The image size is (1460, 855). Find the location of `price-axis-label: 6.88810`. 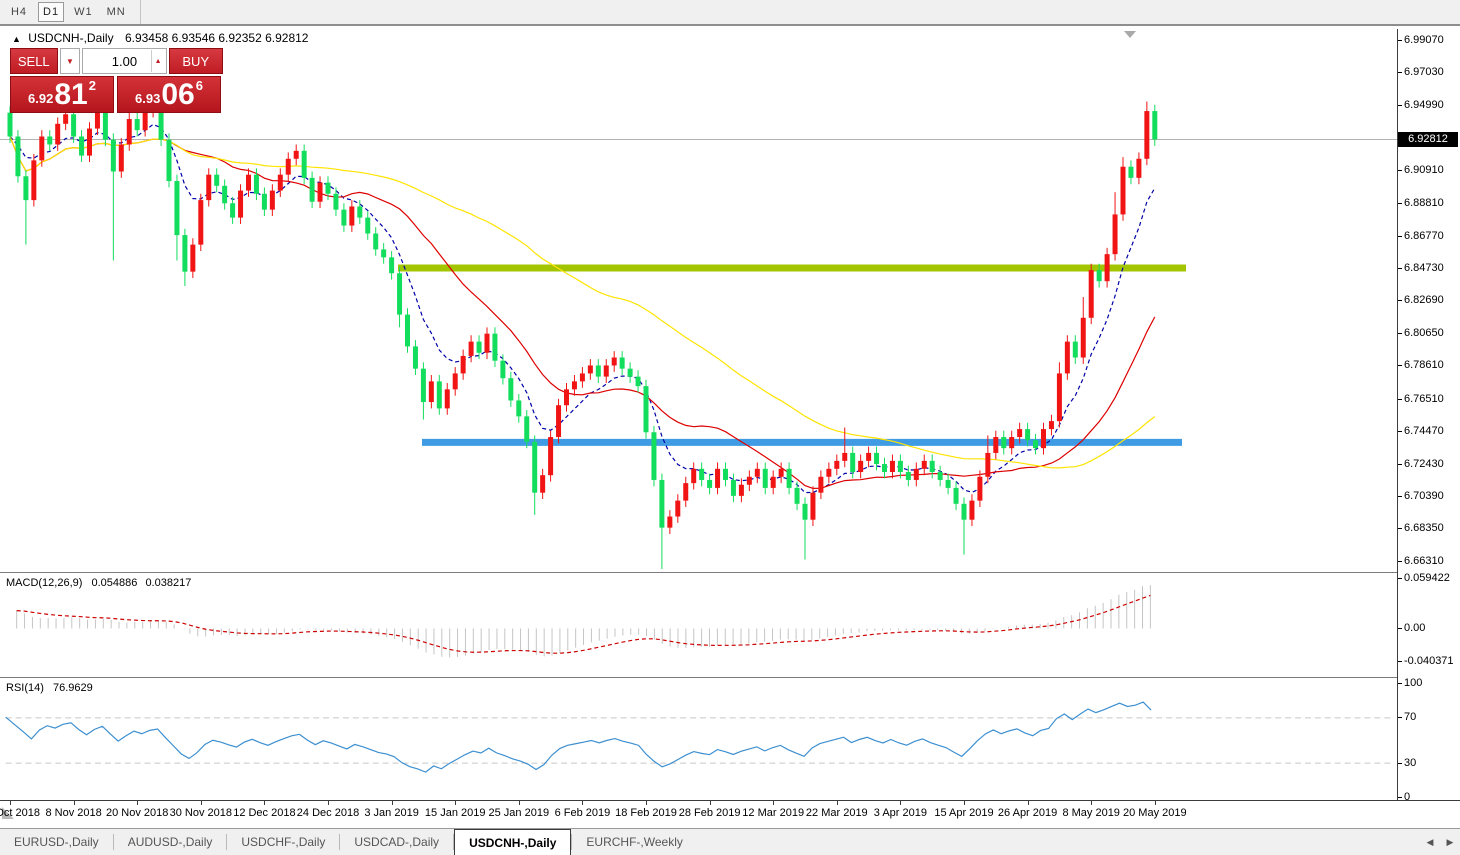

price-axis-label: 6.88810 is located at coordinates (1424, 203).